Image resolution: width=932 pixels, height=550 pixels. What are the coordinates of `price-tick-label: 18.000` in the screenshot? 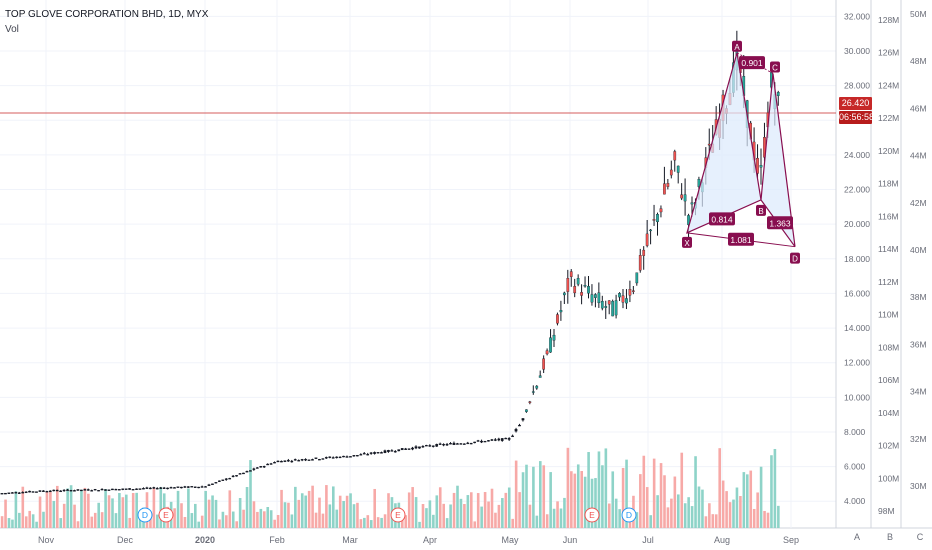 It's located at (857, 259).